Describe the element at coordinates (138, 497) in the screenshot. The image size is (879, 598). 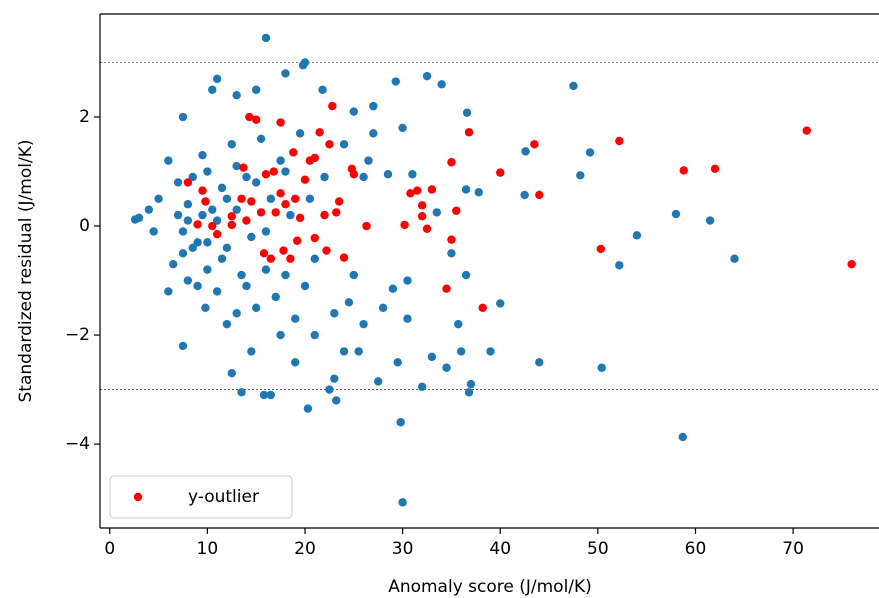
I see `legend-marker` at that location.